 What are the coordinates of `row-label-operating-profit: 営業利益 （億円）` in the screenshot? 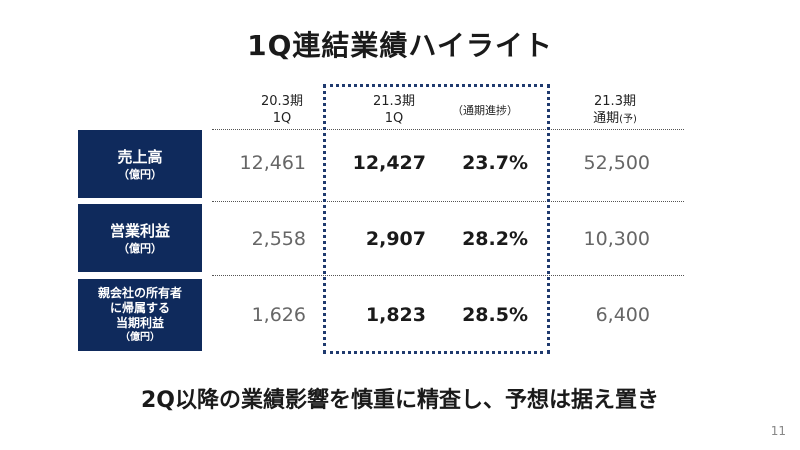 It's located at (140, 238).